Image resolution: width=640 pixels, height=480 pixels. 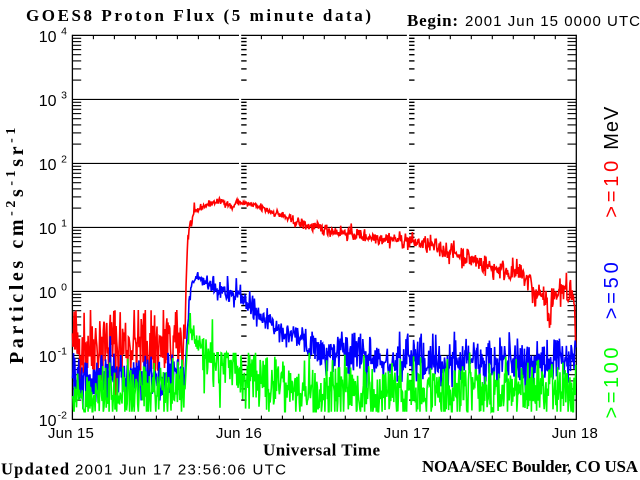 What do you see at coordinates (62, 415) in the screenshot?
I see `svg-text: -2` at bounding box center [62, 415].